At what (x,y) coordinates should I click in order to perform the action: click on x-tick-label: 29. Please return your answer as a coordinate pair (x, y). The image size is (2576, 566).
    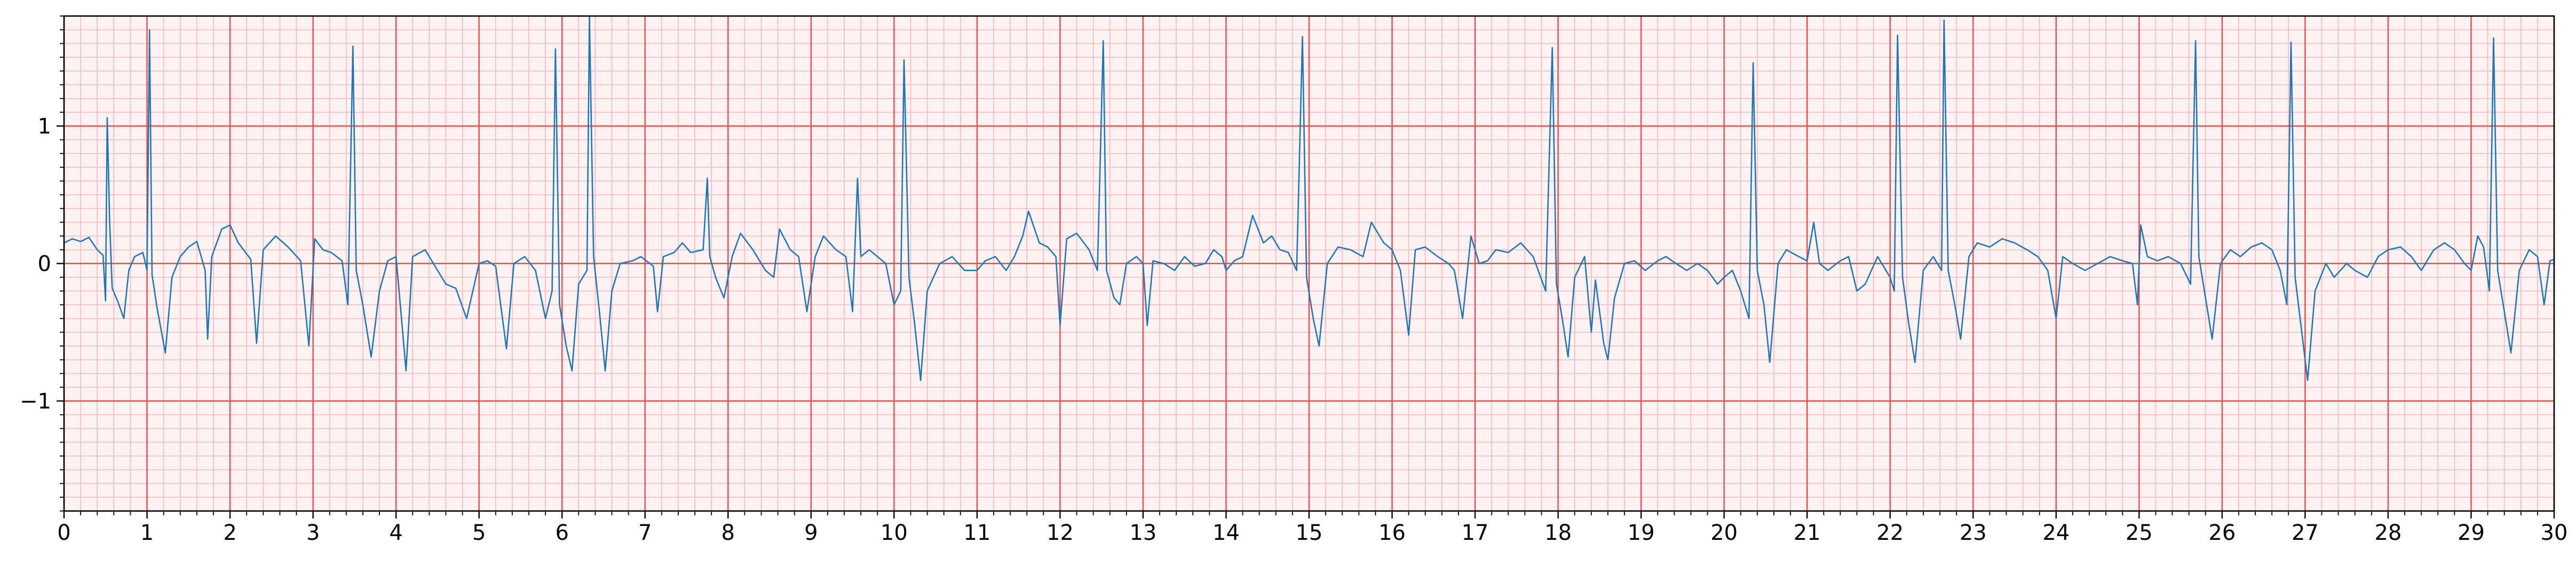
    Looking at the image, I should click on (2471, 533).